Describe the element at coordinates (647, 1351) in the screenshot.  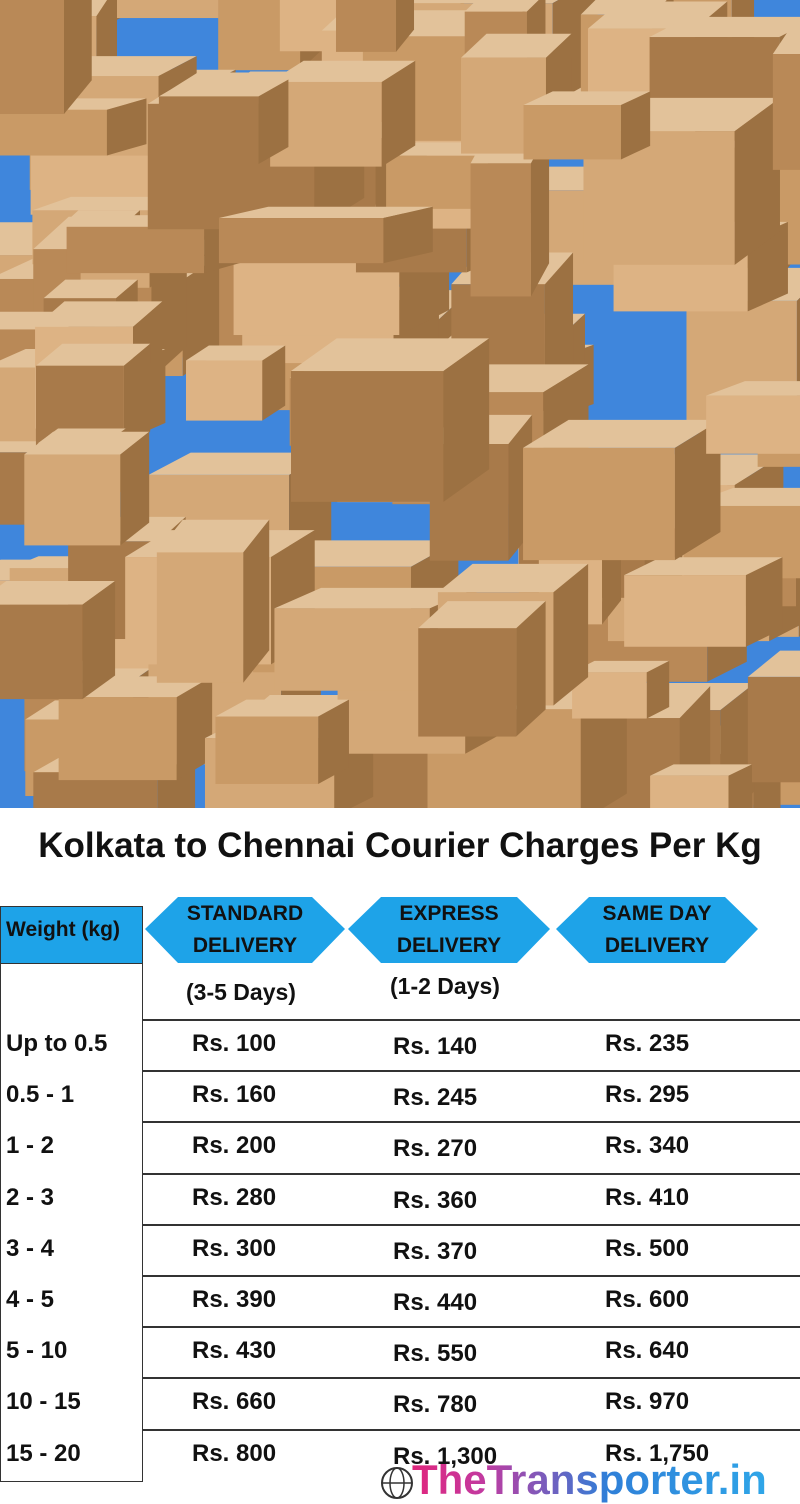
I see `price-cell: Rs. 640` at that location.